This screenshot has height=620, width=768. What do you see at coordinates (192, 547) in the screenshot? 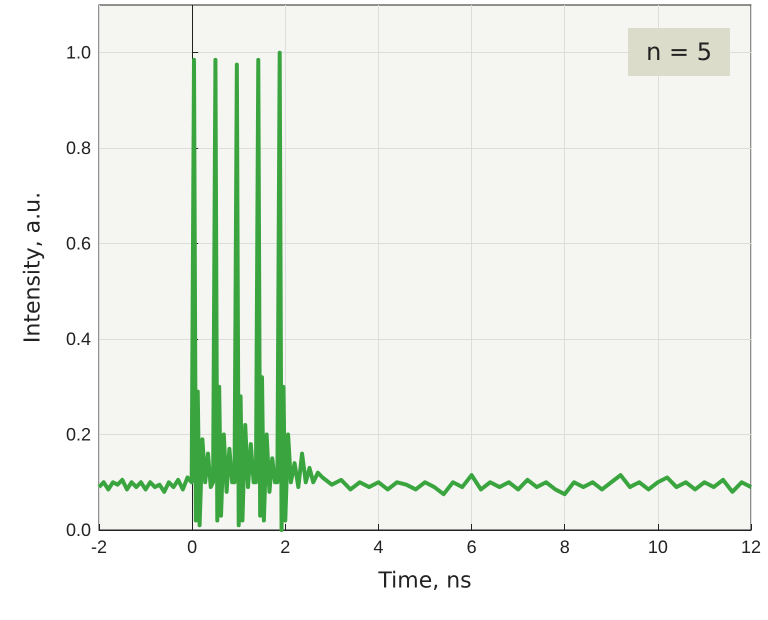
I see `x-tick-label: 0` at bounding box center [192, 547].